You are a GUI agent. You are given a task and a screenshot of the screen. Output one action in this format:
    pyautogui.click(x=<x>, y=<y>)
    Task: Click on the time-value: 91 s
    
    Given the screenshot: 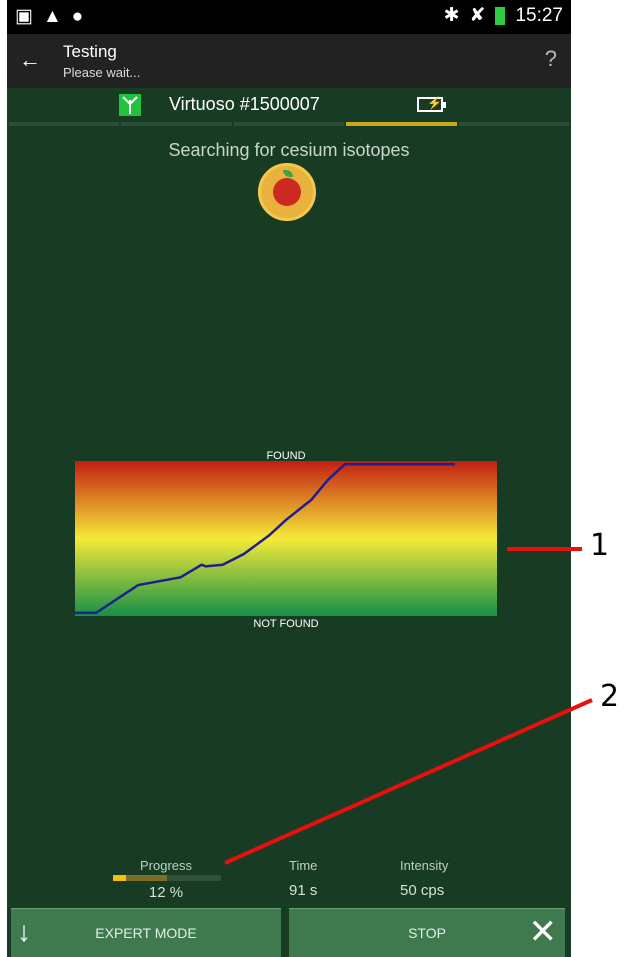 What is the action you would take?
    pyautogui.click(x=303, y=890)
    